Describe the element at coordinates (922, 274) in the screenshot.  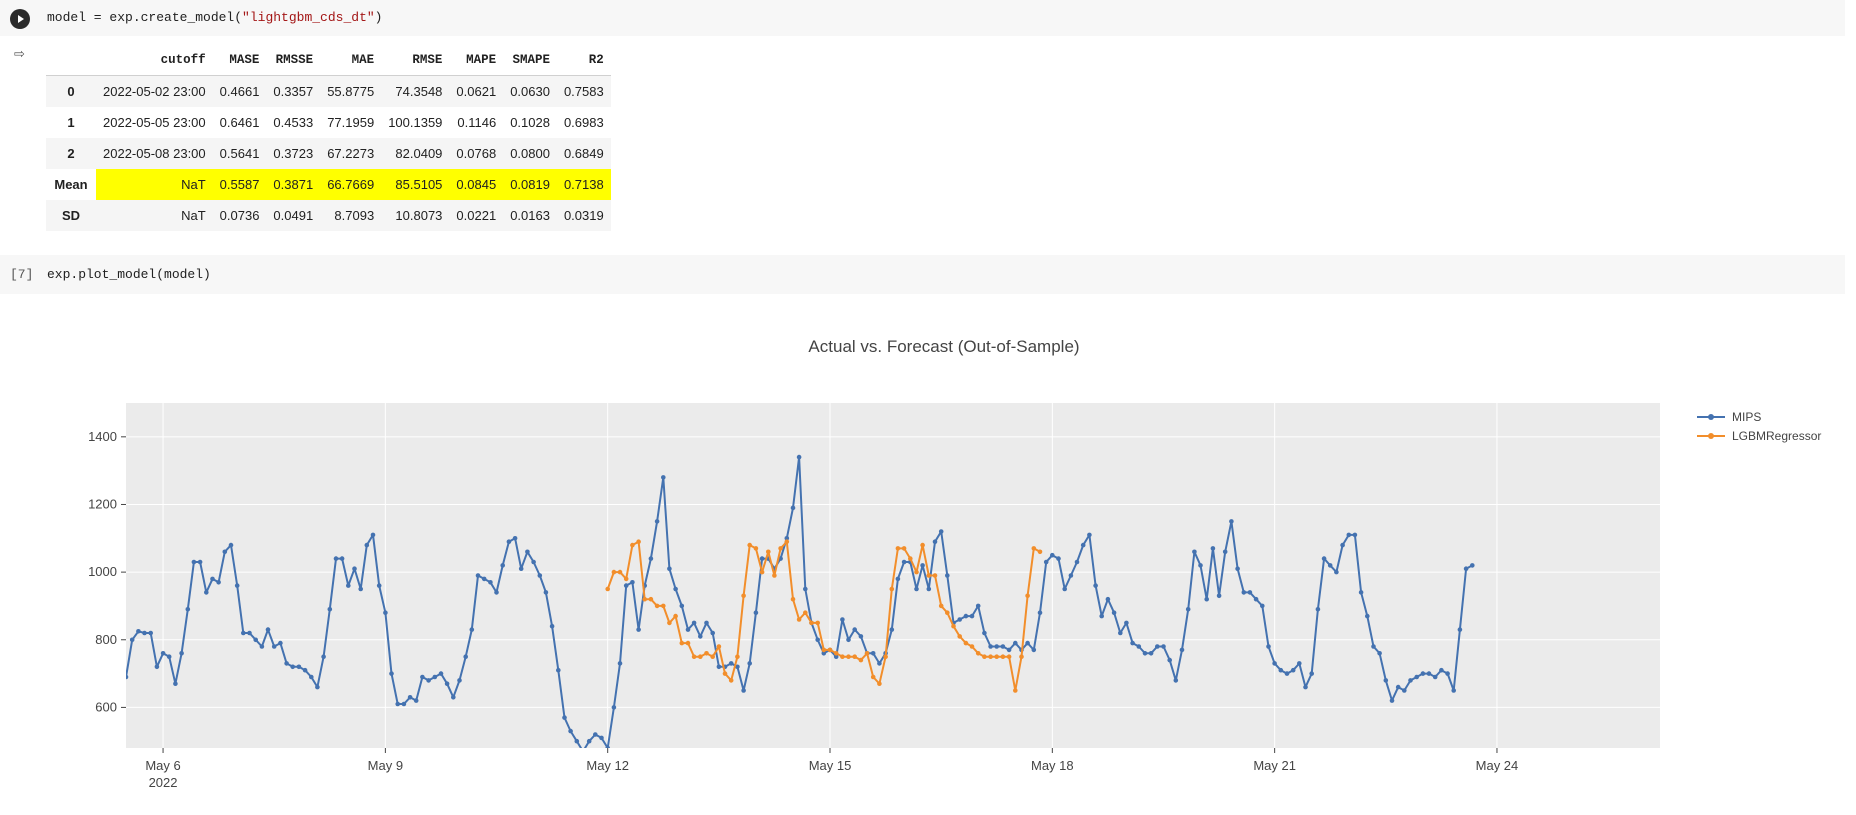
I see `code-cell-plot-model: [7] exp.plot_model(model)` at that location.